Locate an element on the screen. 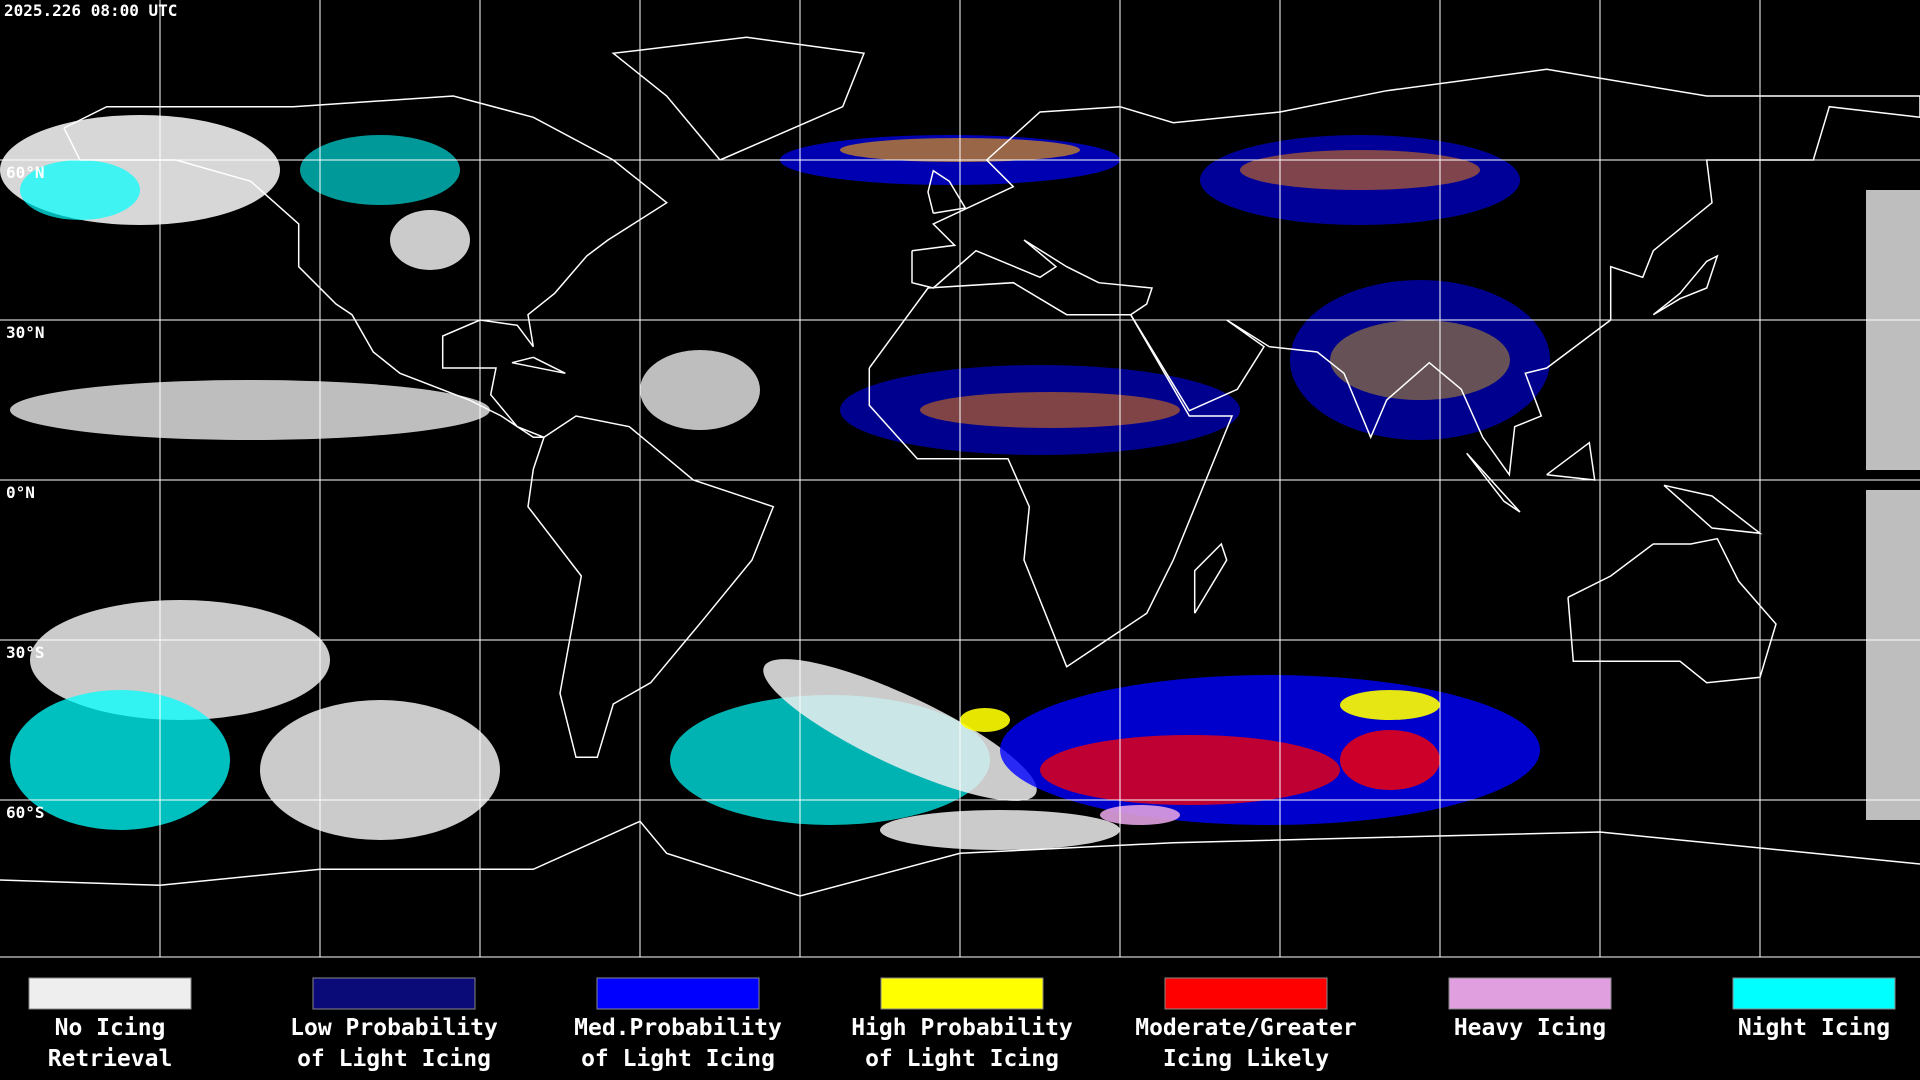 Image resolution: width=1920 pixels, height=1080 pixels. legend-label: No Icing is located at coordinates (110, 1028).